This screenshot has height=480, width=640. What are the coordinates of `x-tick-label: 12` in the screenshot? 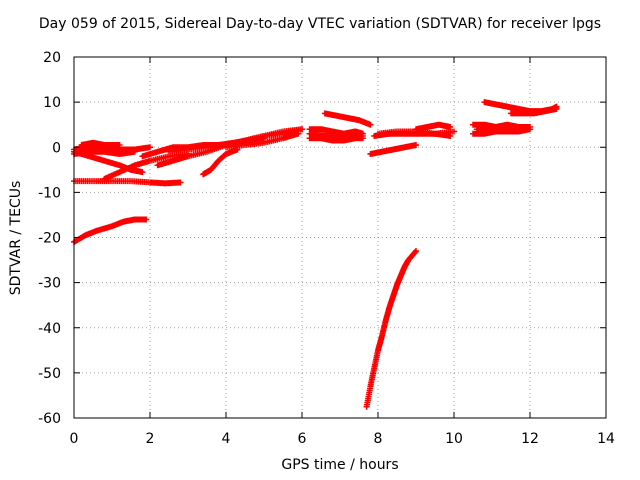 It's located at (530, 439).